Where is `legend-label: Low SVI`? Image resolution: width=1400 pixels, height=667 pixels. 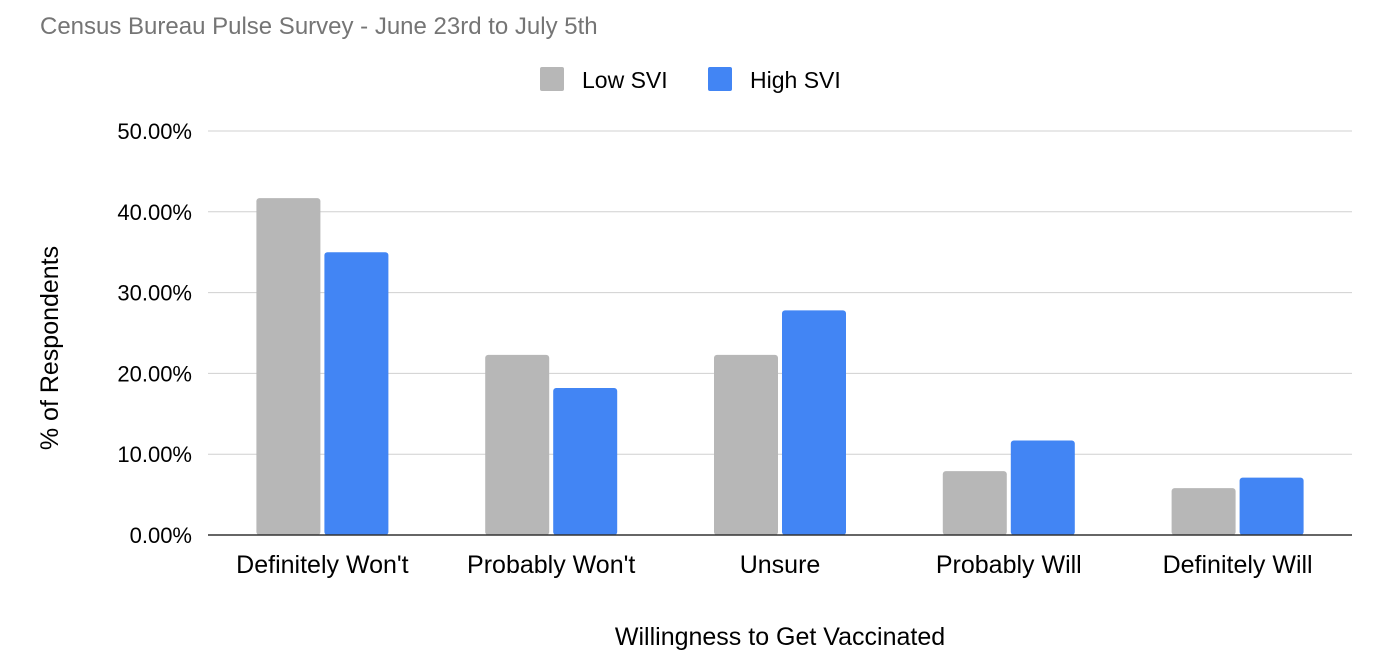 legend-label: Low SVI is located at coordinates (625, 80).